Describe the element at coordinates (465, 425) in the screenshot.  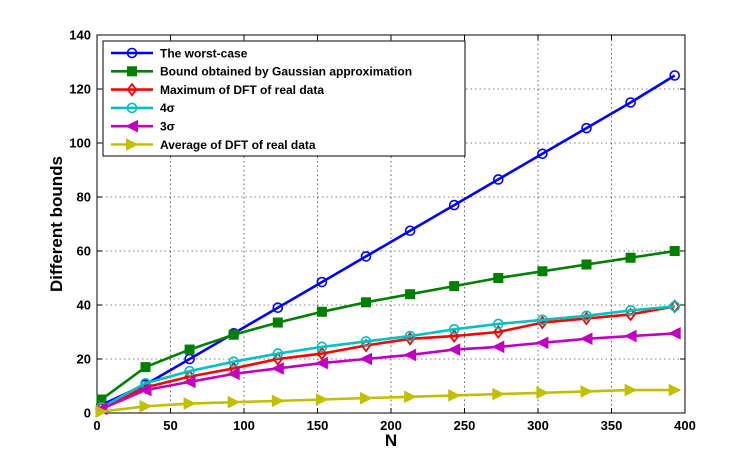
I see `x-tick-label: 250` at that location.